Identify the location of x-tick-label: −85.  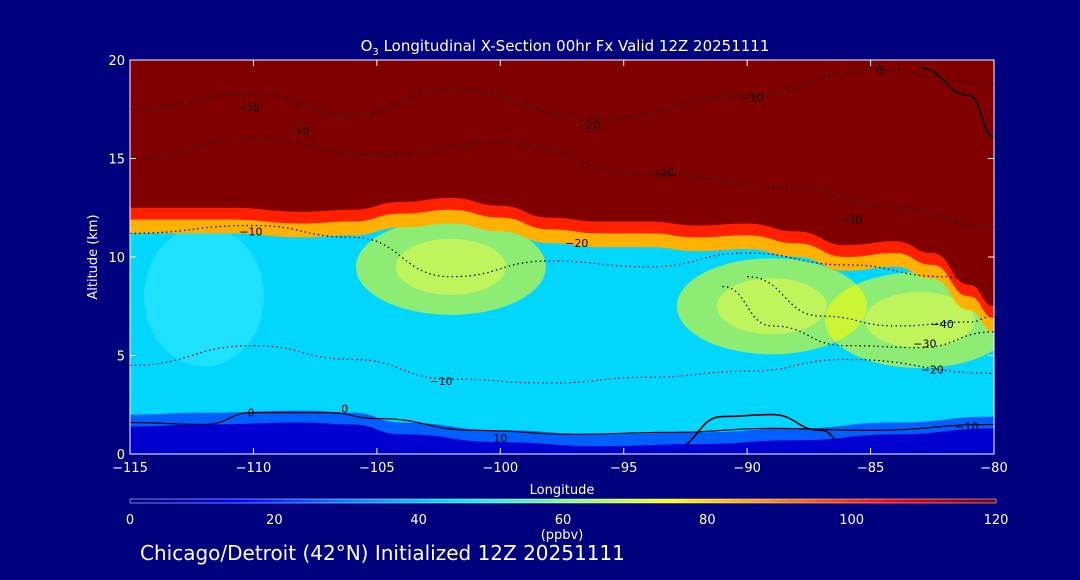
(870, 468).